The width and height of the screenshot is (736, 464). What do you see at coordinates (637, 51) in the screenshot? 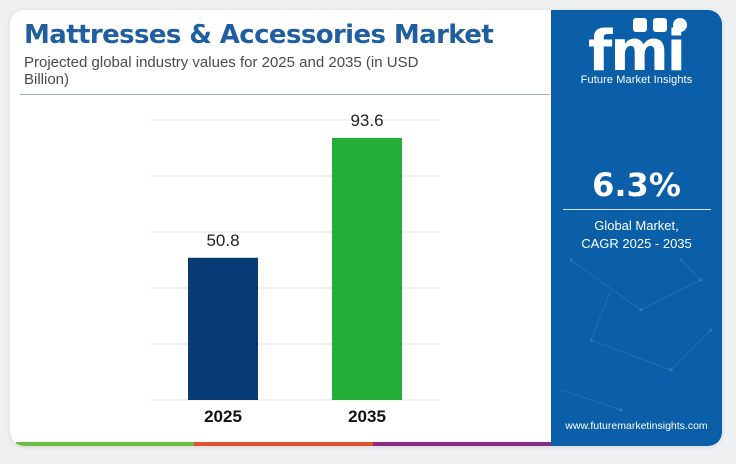
I see `fmi-logo: fmi` at bounding box center [637, 51].